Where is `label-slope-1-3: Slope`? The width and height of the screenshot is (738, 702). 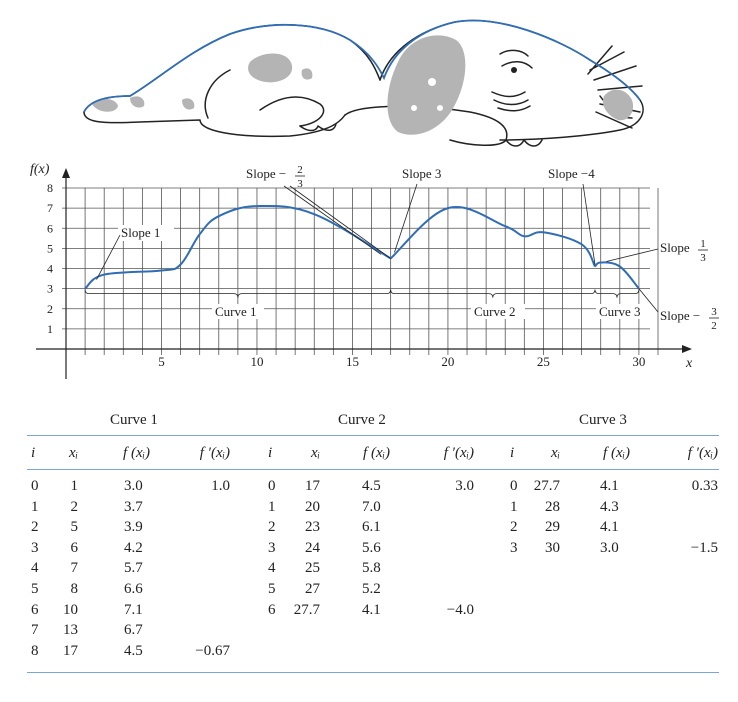 label-slope-1-3: Slope is located at coordinates (675, 247).